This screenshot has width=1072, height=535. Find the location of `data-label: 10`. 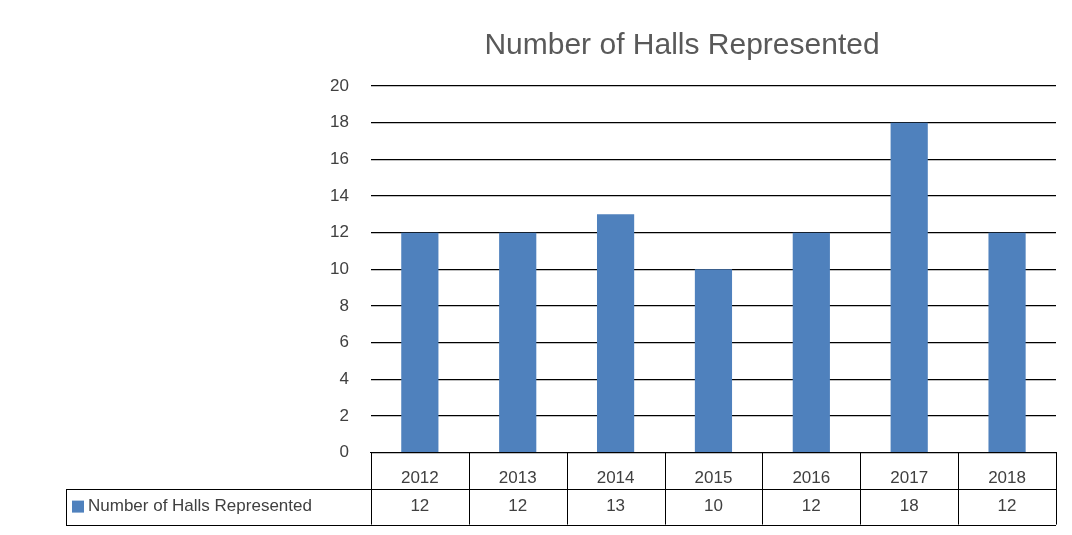

data-label: 10 is located at coordinates (713, 506).